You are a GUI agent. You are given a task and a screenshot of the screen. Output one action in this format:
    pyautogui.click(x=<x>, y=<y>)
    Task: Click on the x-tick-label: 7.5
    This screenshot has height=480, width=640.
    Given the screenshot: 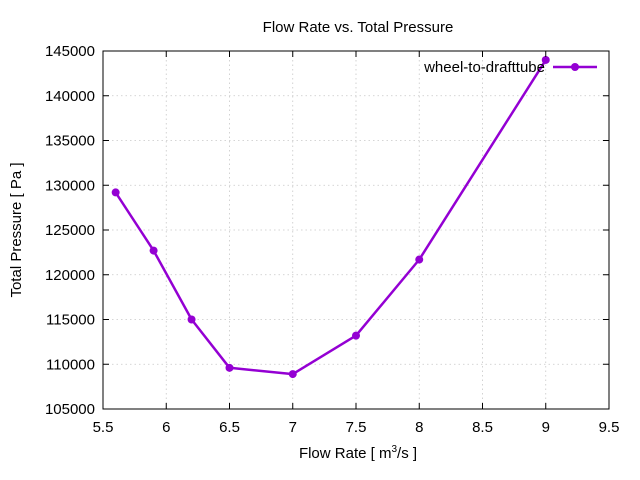 What is the action you would take?
    pyautogui.click(x=356, y=427)
    